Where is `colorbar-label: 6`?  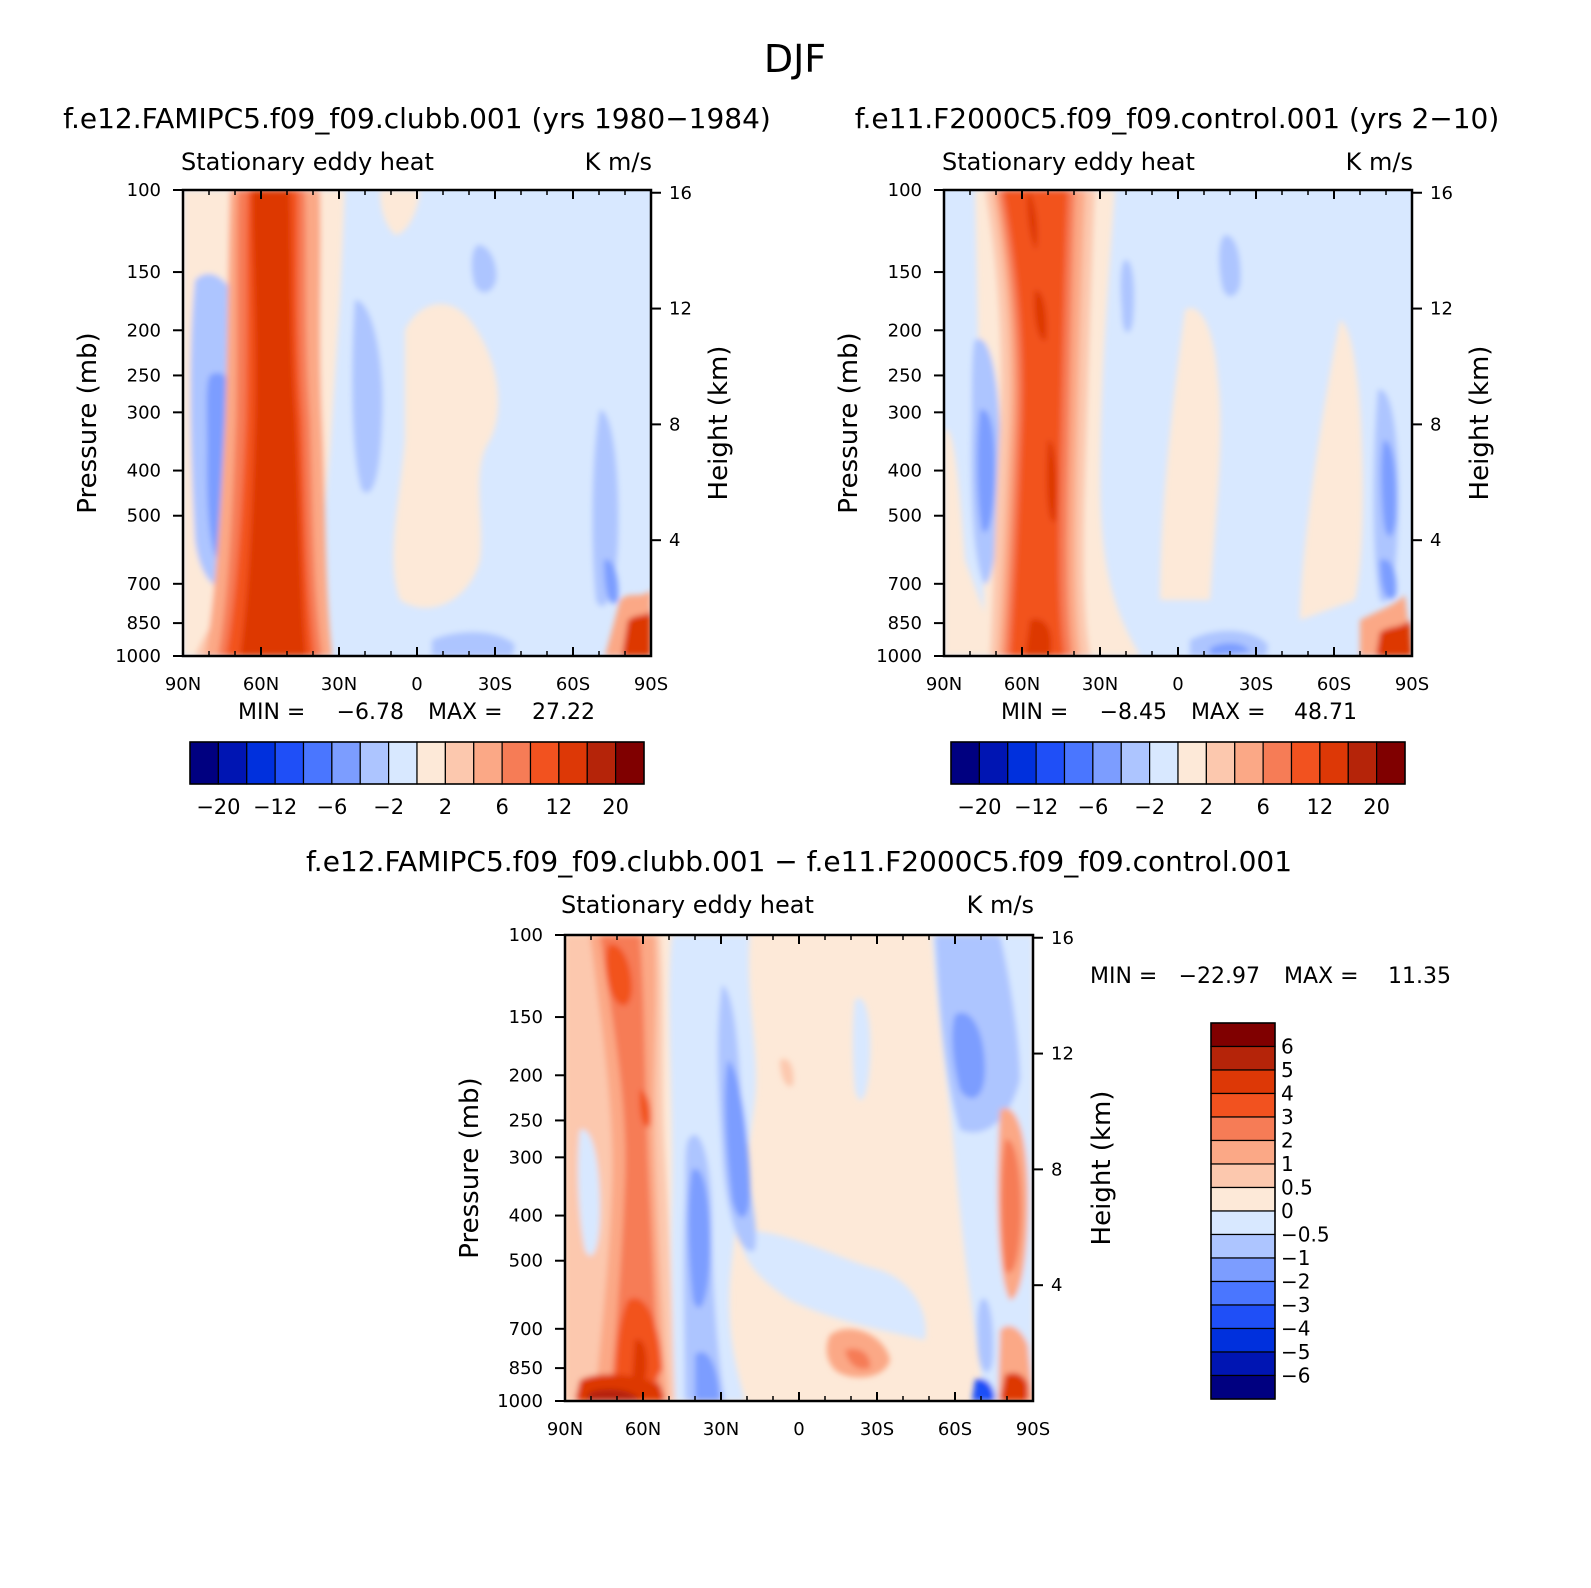 colorbar-label: 6 is located at coordinates (1262, 807).